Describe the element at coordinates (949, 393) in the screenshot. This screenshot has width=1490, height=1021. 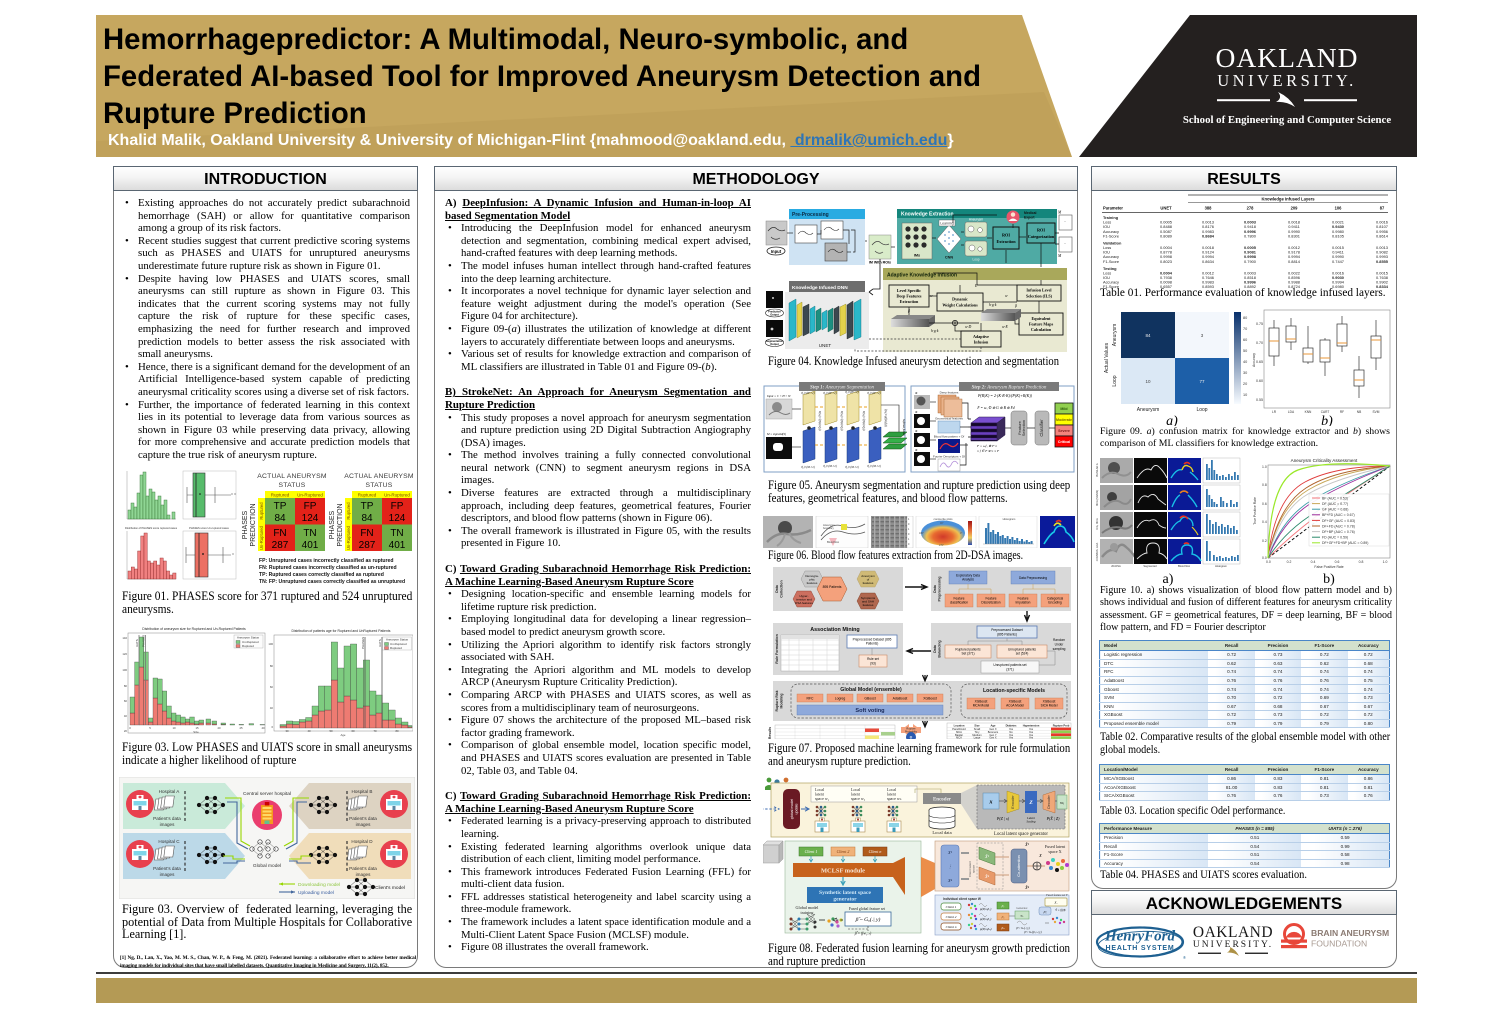
I see `svg-text: Deep features` at that location.